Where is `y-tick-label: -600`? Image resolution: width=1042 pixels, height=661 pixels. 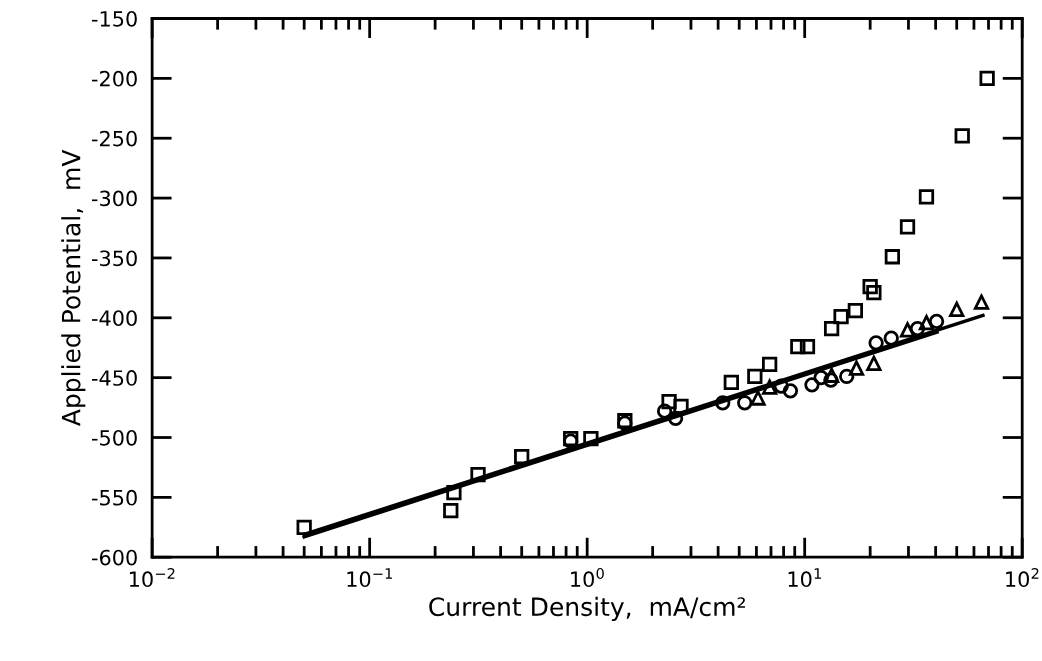
y-tick-label: -600 is located at coordinates (114, 557).